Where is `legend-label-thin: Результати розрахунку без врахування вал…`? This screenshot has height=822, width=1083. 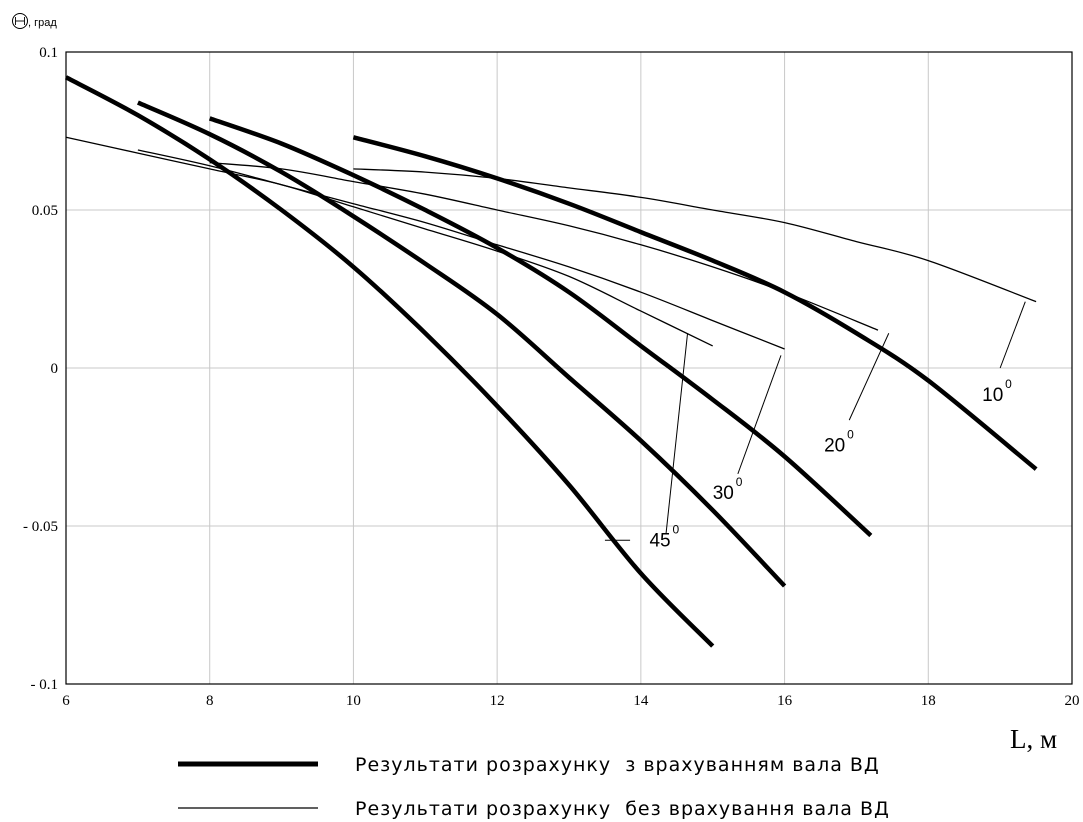 legend-label-thin: Результати розрахунку без врахування вал… is located at coordinates (622, 809).